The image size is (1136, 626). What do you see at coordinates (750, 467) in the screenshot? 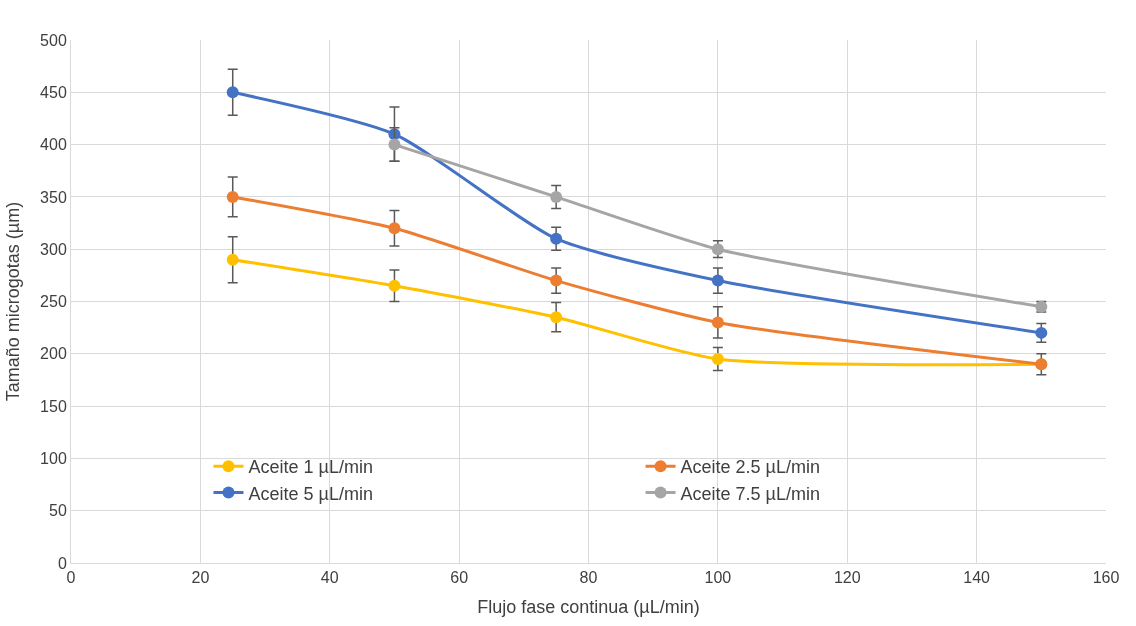
I see `legend-label: Aceite 2.5 µL/min` at bounding box center [750, 467].